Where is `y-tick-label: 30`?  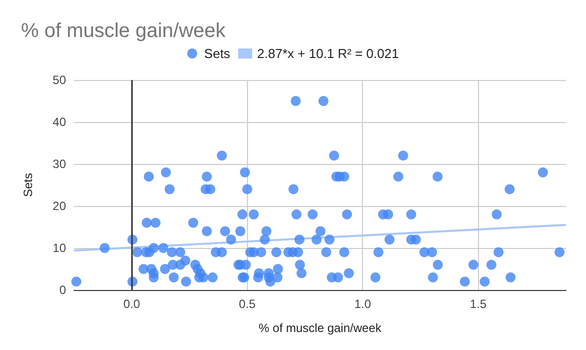
y-tick-label: 30 is located at coordinates (59, 164).